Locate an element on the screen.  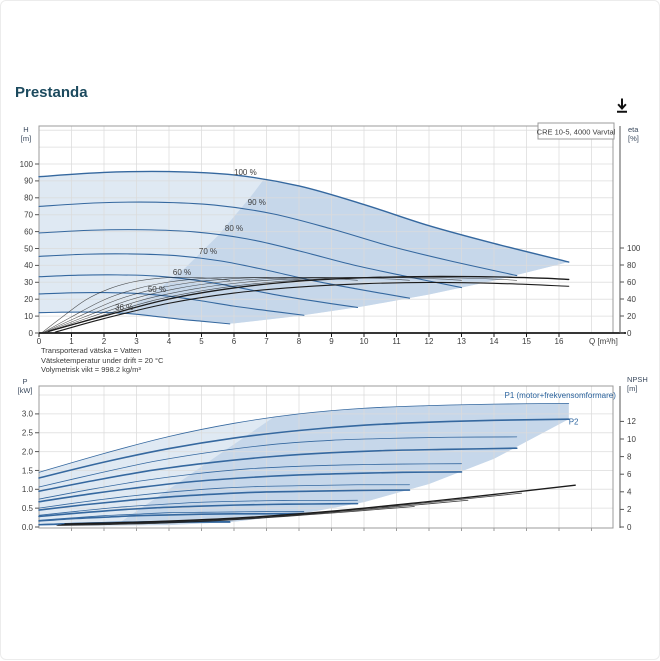
info-line-temperature: Vätsketemperatur under drift = 20 °C is located at coordinates (102, 360).